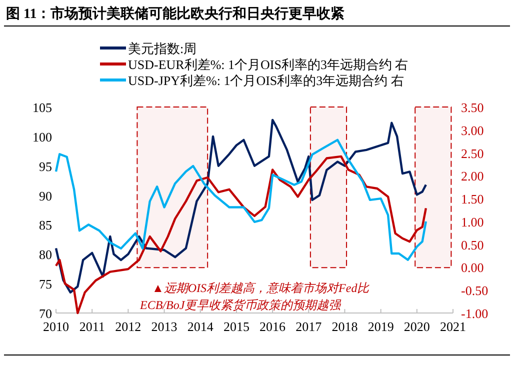 The width and height of the screenshot is (514, 392). Describe the element at coordinates (128, 326) in the screenshot. I see `x-tick-label: 2012` at that location.